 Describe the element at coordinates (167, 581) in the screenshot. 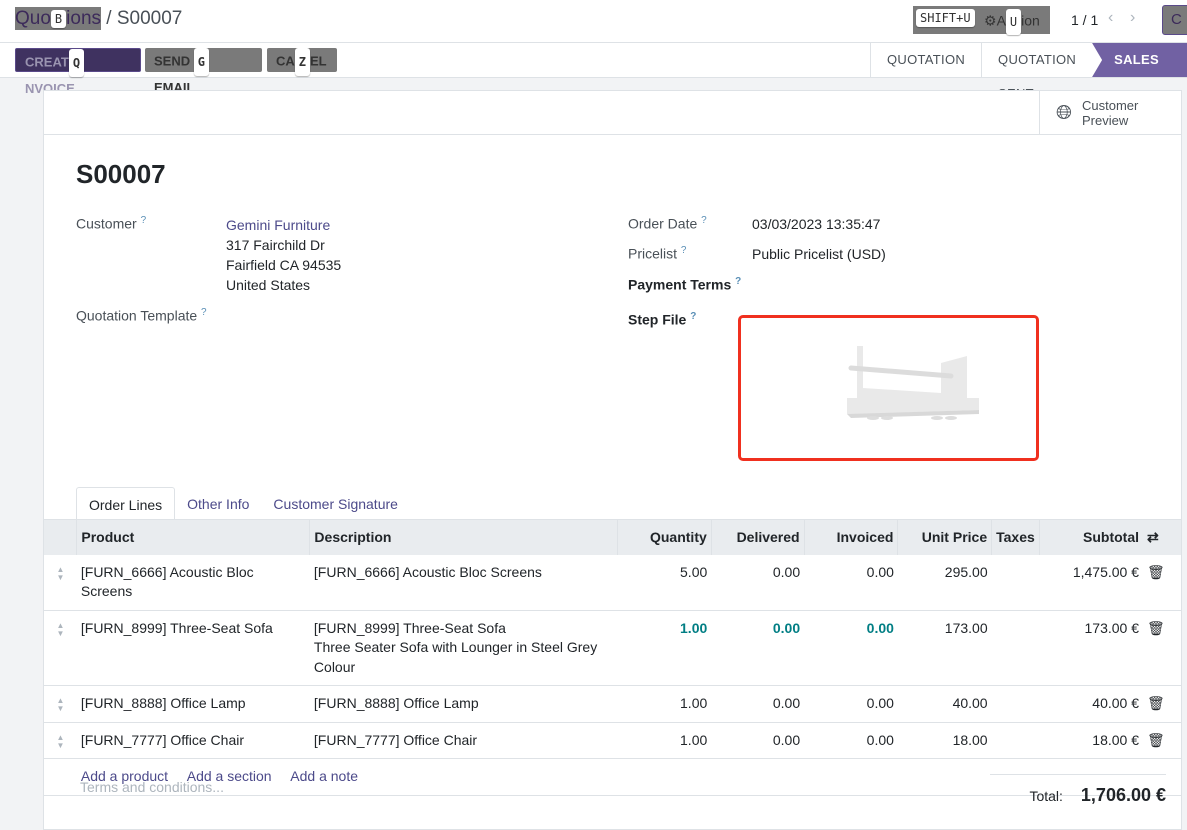

I see `line-product: [FURN_6666] Acoustic Bloc Screens` at that location.